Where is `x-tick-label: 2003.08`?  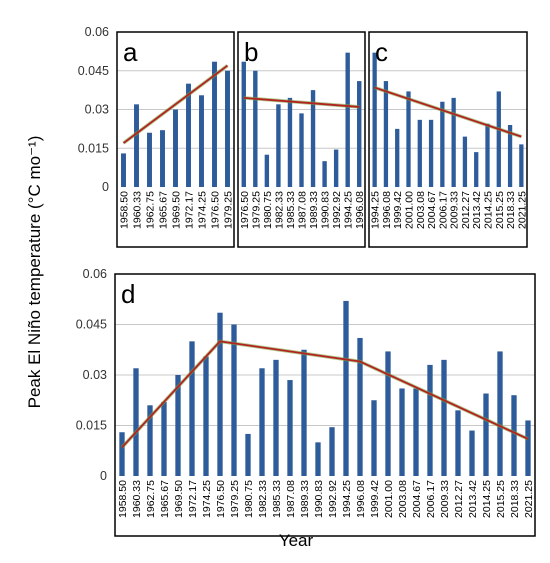 x-tick-label: 2003.08 is located at coordinates (403, 499).